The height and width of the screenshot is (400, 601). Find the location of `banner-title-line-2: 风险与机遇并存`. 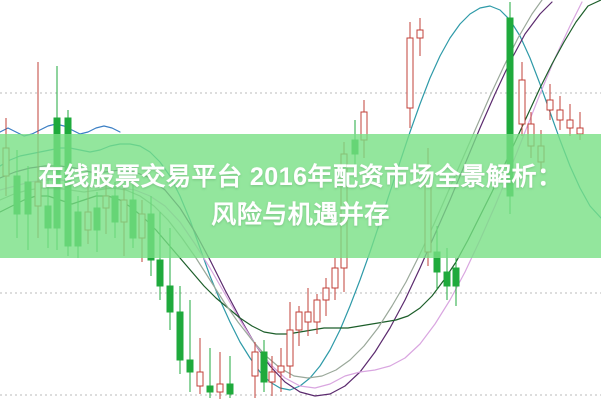

banner-title-line-2: 风险与机遇并存 is located at coordinates (300, 215).